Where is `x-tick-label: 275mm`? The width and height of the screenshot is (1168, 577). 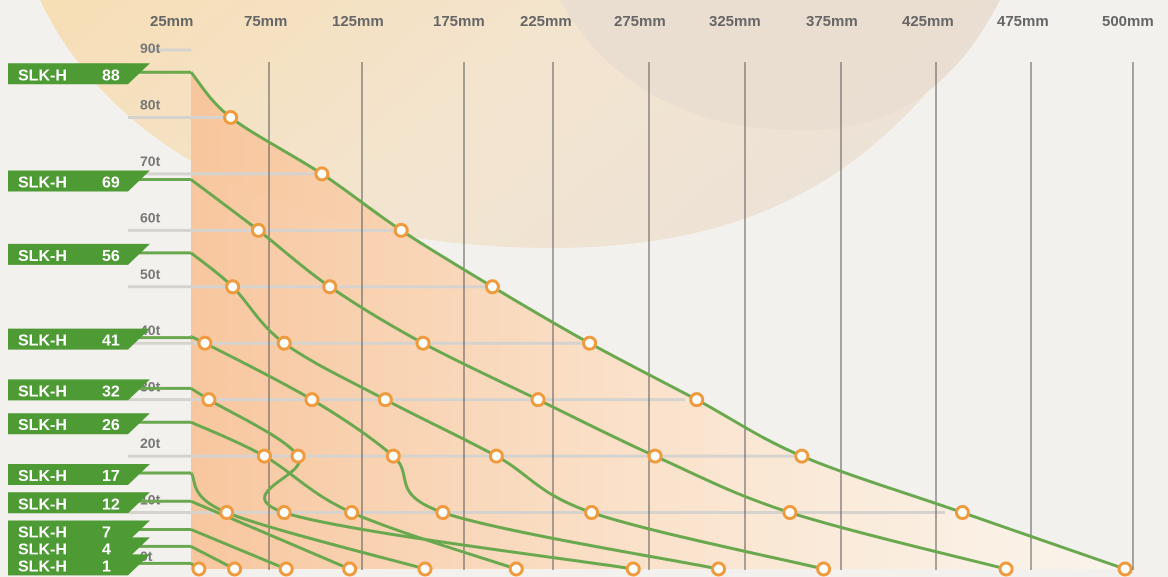
x-tick-label: 275mm is located at coordinates (640, 21).